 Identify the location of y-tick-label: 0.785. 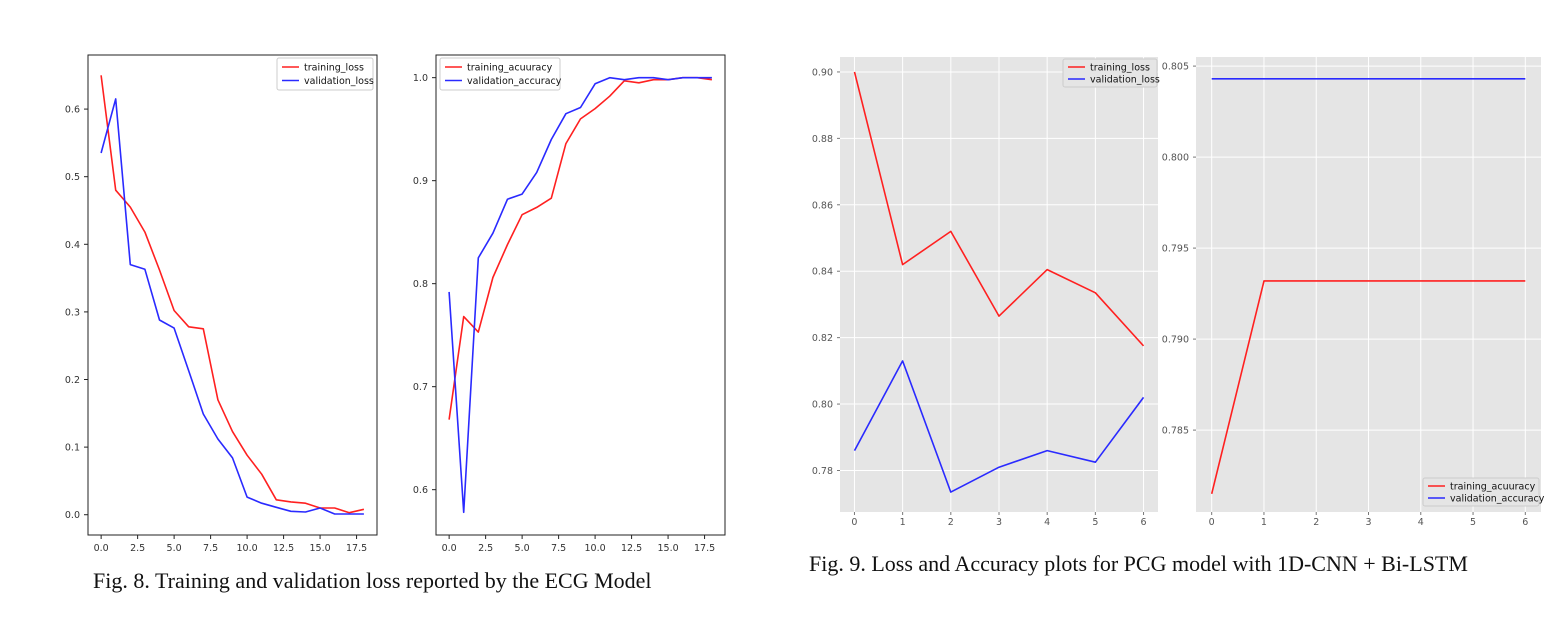
(1175, 431).